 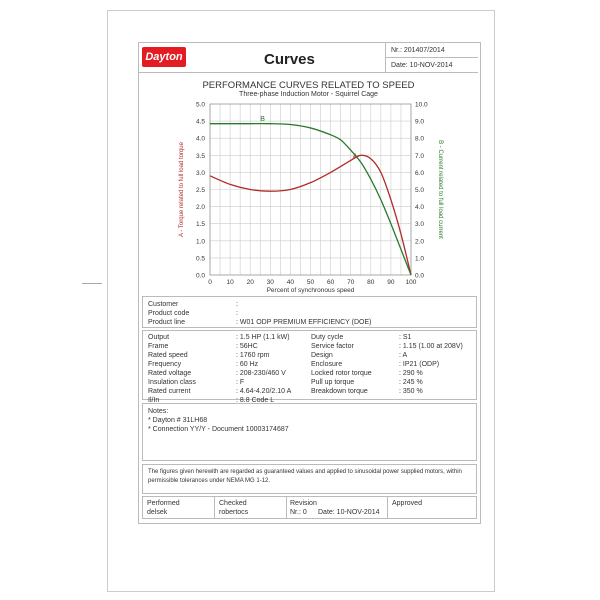 I want to click on spec-row: Rated voltage : 208-230/460 V, so click(x=229, y=373).